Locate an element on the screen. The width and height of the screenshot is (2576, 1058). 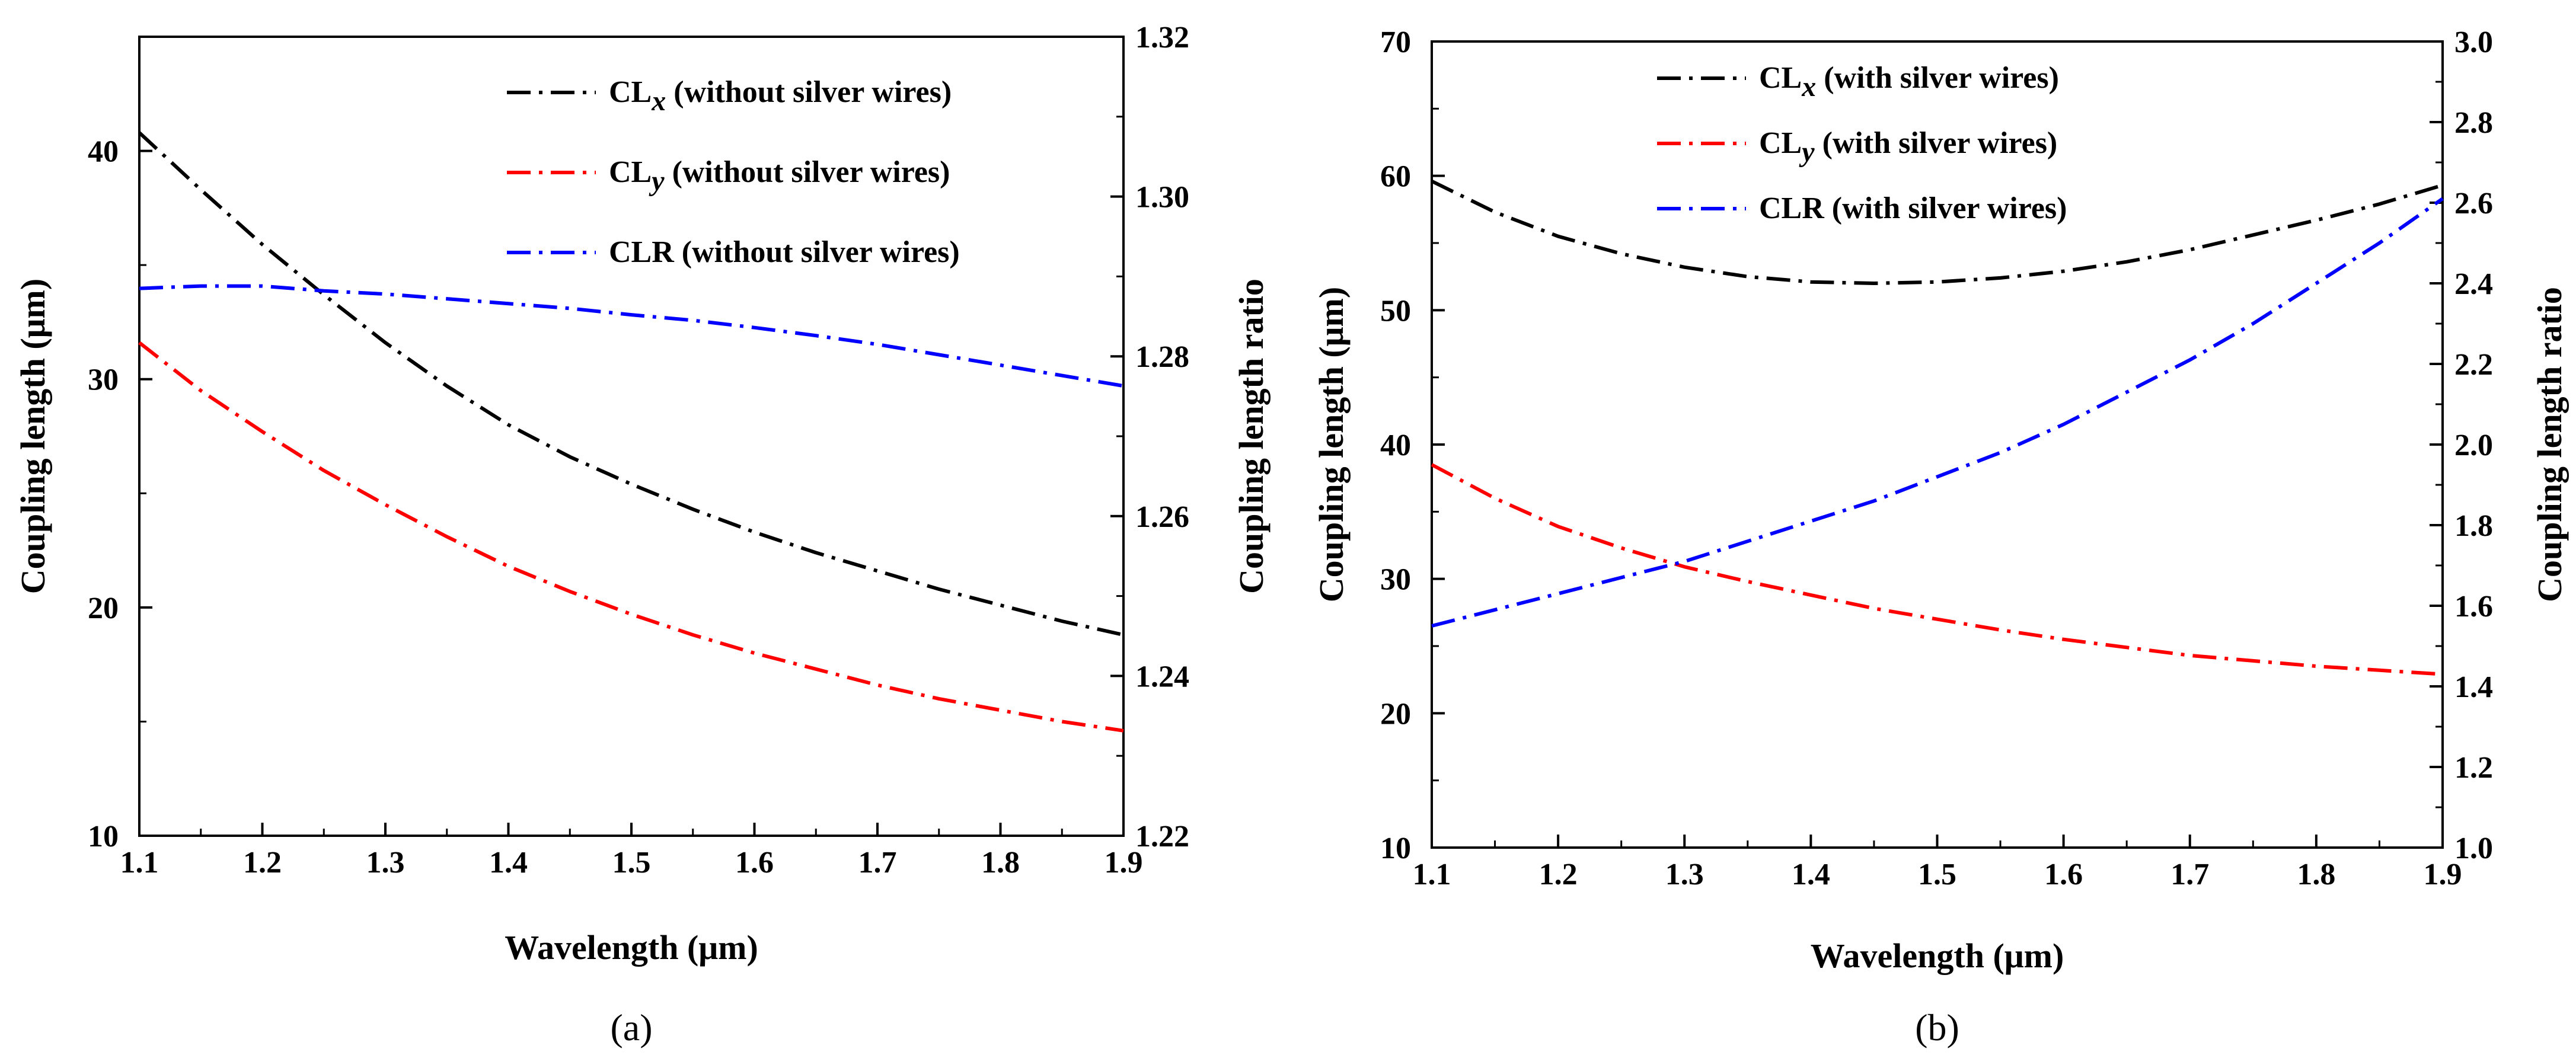
series-line-clr is located at coordinates (631, 336).